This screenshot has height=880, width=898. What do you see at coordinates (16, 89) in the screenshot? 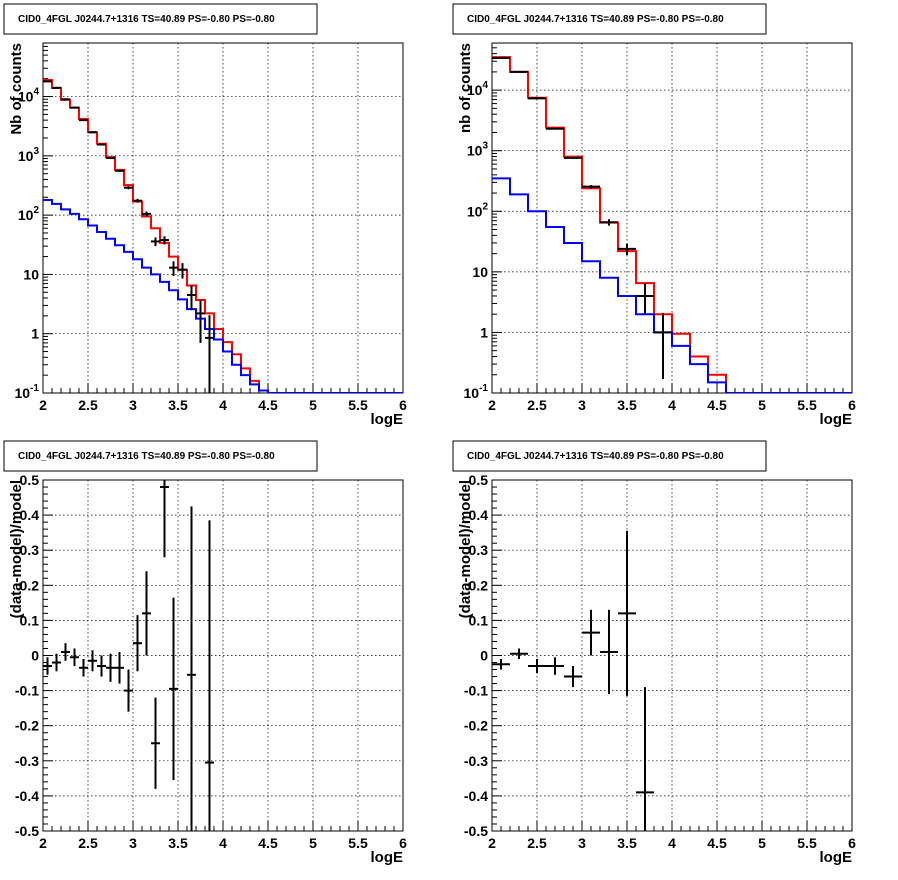
I see `y-axis-label: Nb of counts` at bounding box center [16, 89].